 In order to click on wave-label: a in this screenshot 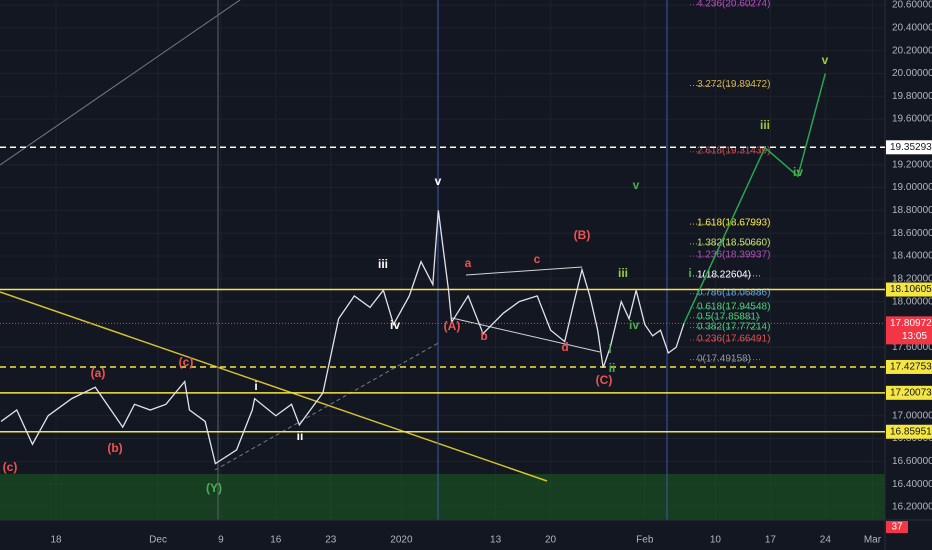, I will do `click(468, 263)`.